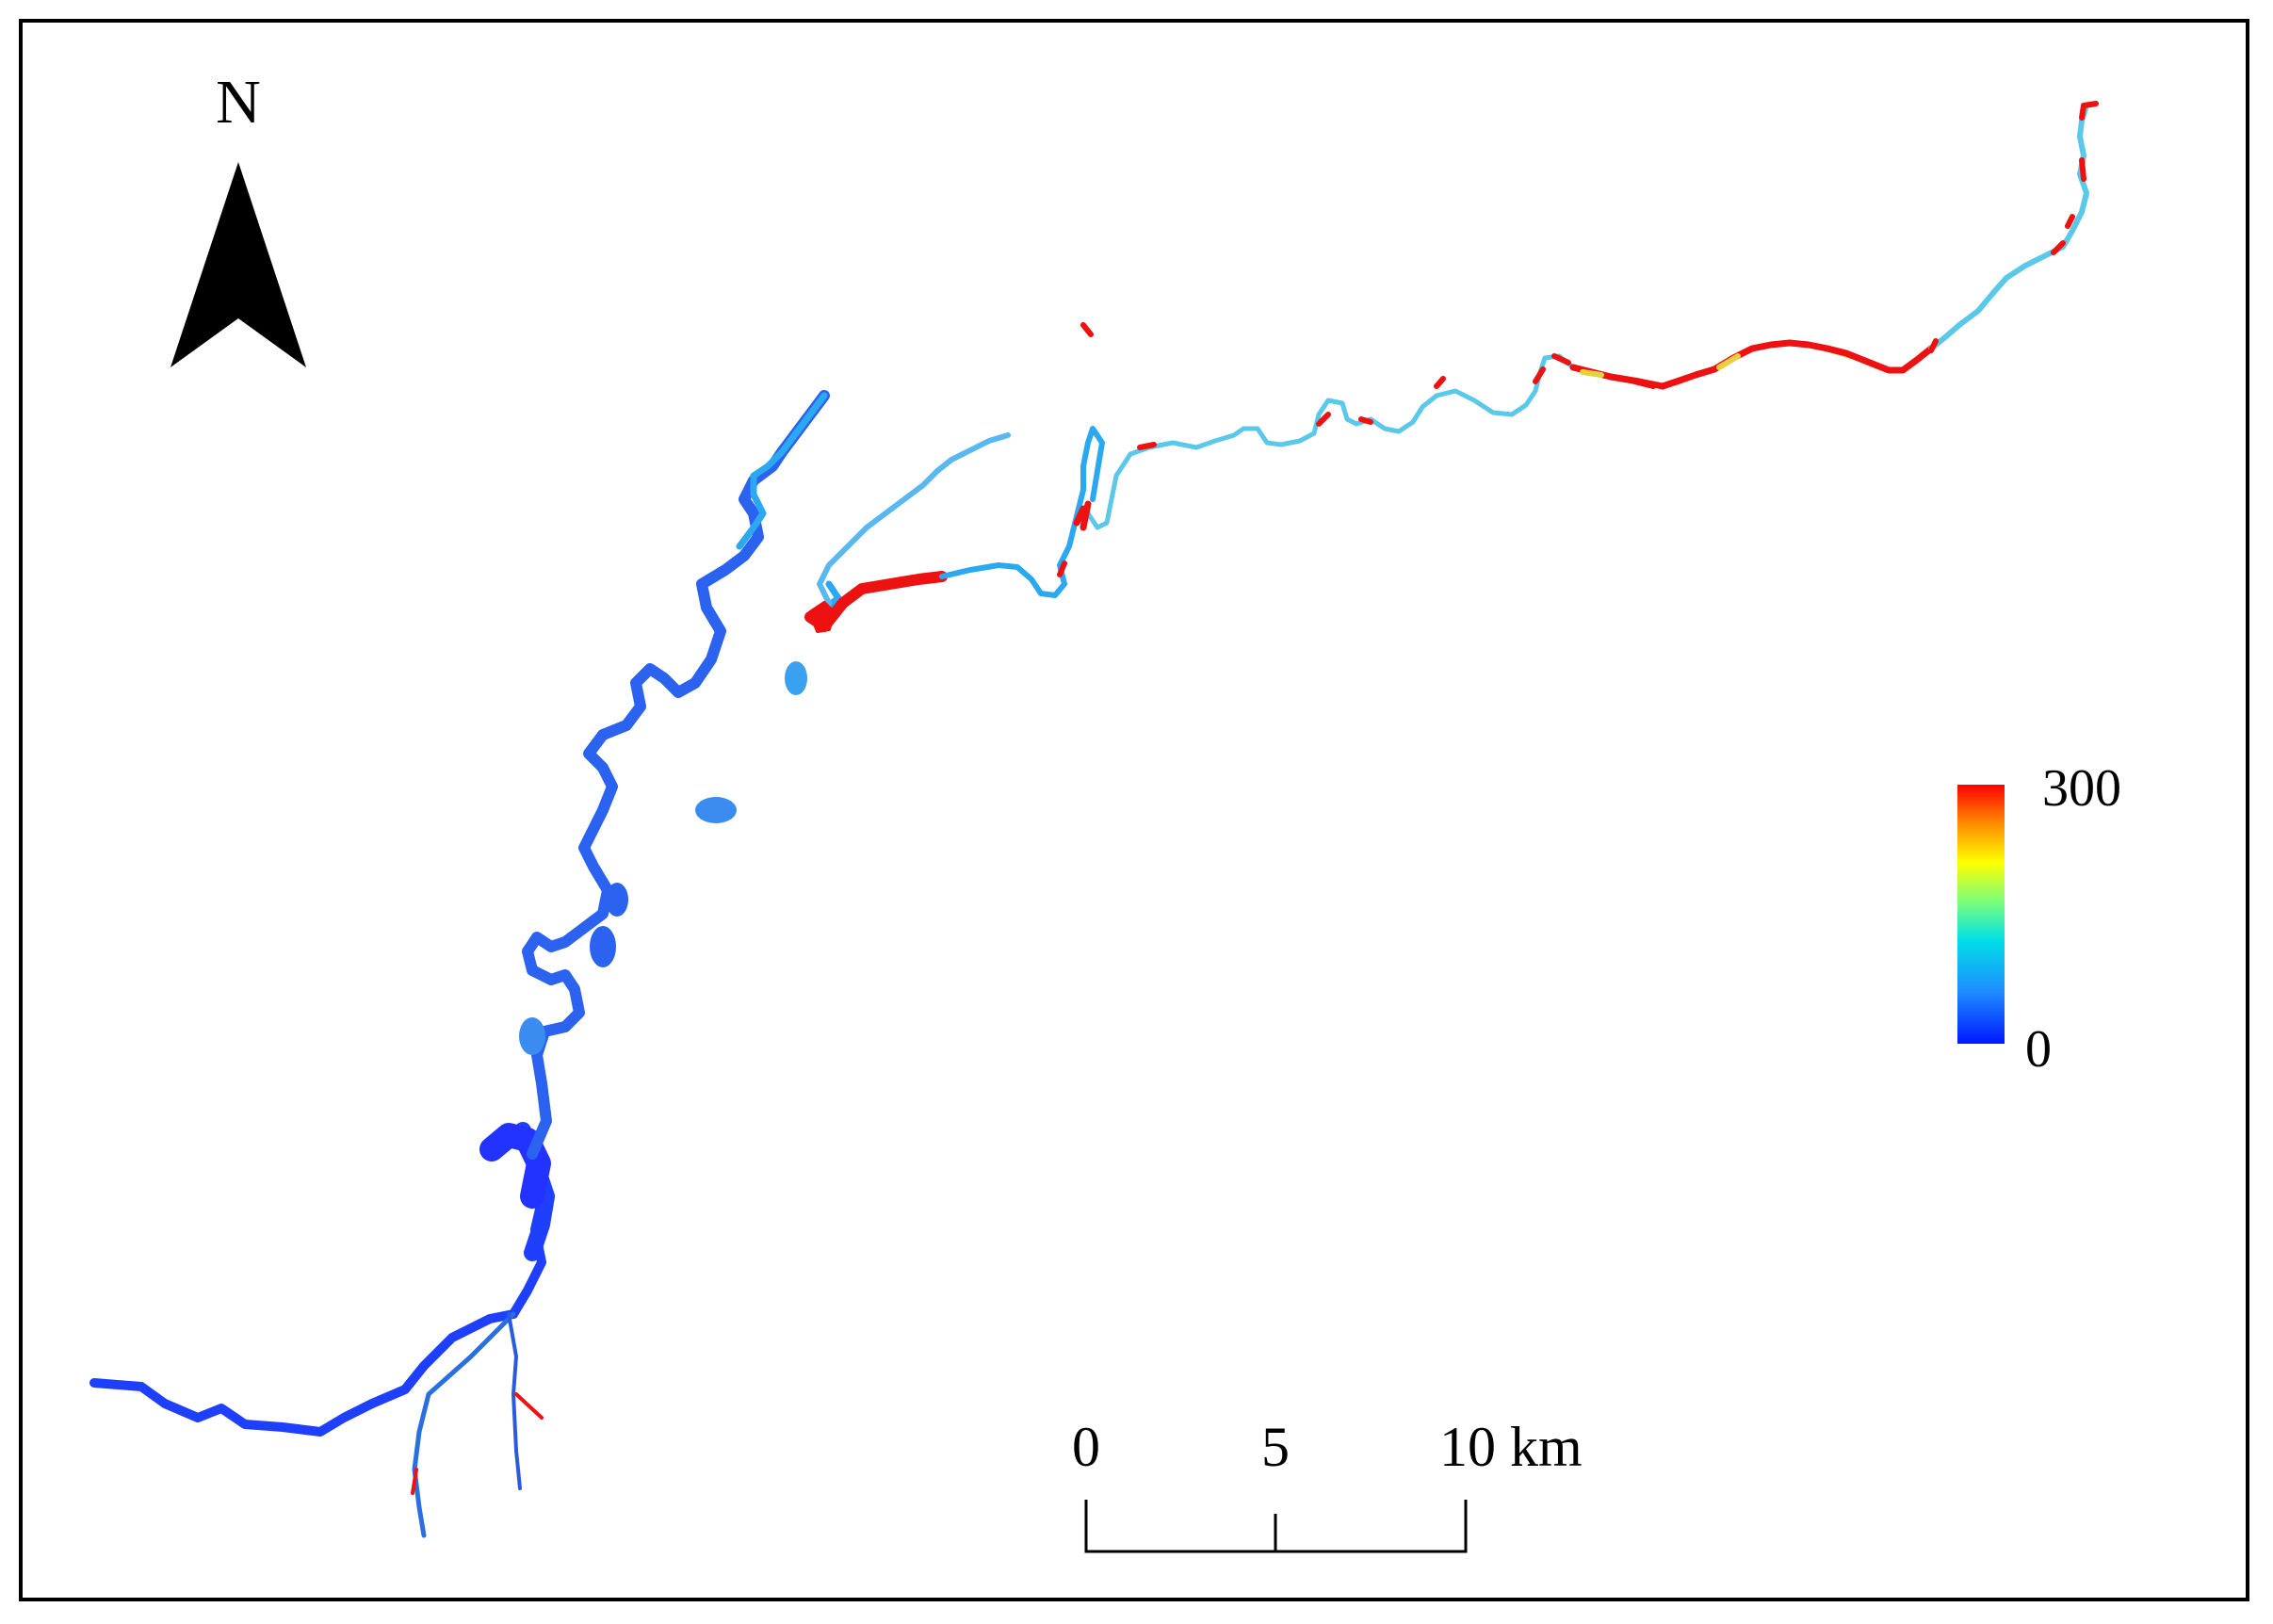  Describe the element at coordinates (914, 530) in the screenshot. I see `river-segment-upper-main` at that location.